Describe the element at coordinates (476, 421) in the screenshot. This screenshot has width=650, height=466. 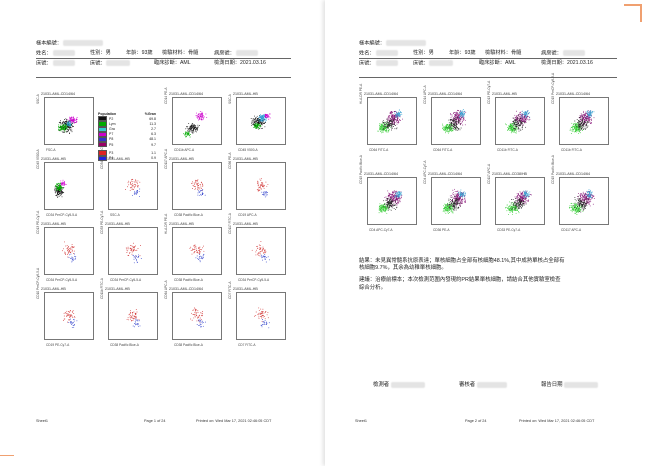
I see `footer-page: Page 2 of 24` at that location.